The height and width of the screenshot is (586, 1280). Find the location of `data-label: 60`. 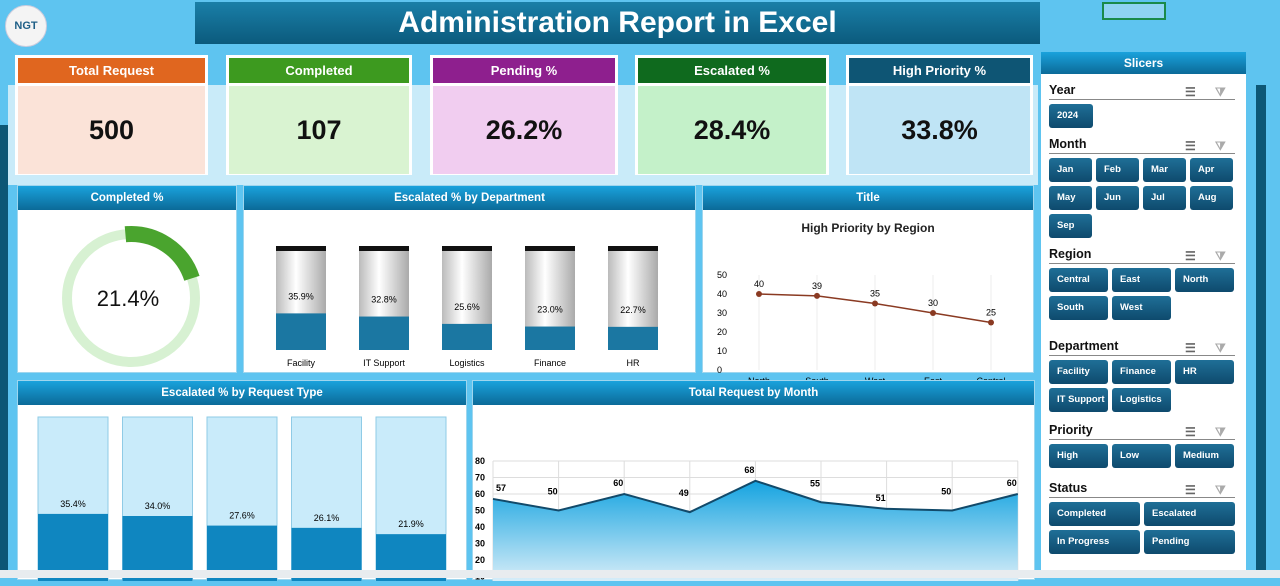

data-label: 60 is located at coordinates (1012, 483).